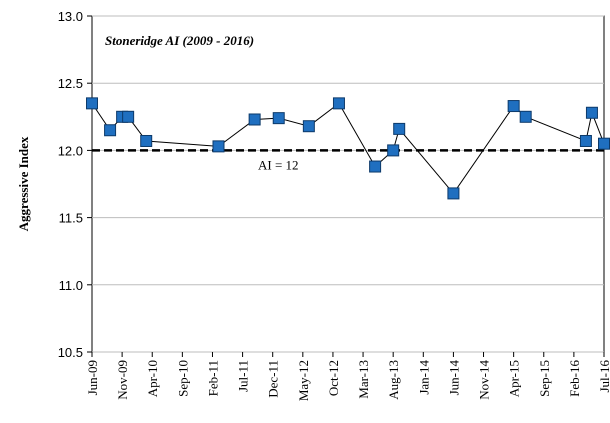  What do you see at coordinates (453, 378) in the screenshot?
I see `x-tick-label: Jun-14` at bounding box center [453, 378].